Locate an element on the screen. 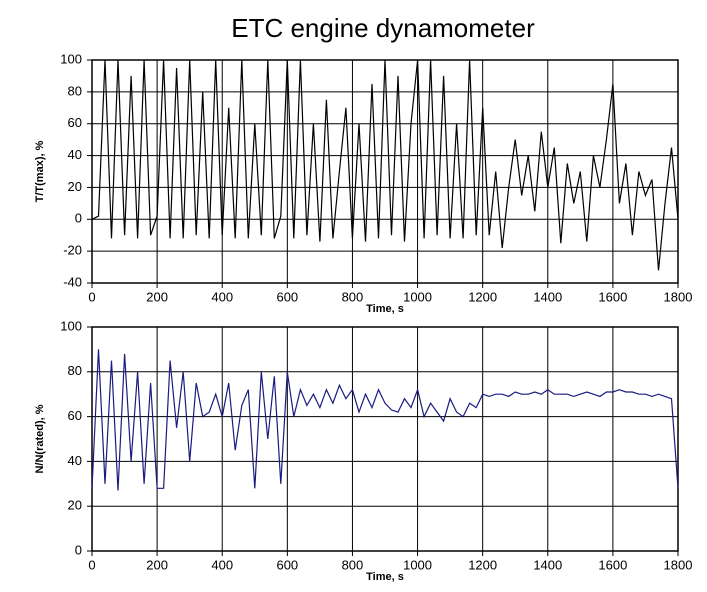 The height and width of the screenshot is (592, 707). y-axis-label: N/N(rated), % is located at coordinates (40, 438).